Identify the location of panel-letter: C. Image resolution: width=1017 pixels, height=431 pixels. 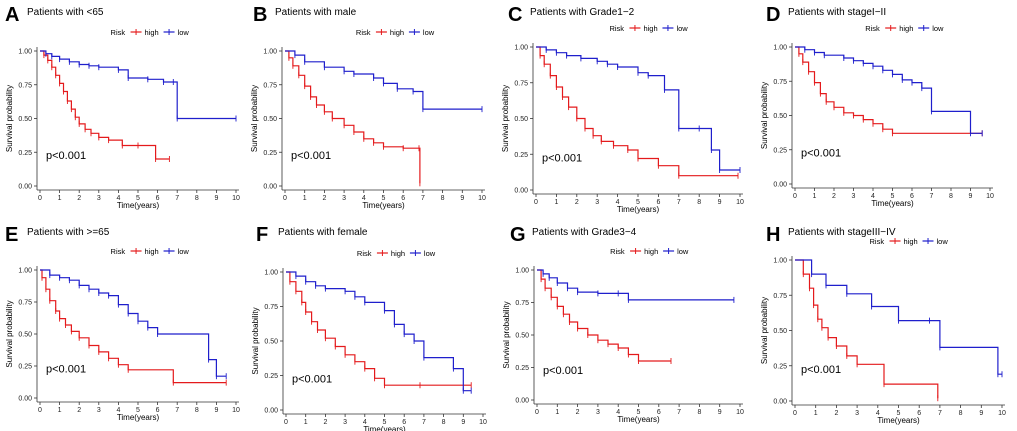
(515, 15).